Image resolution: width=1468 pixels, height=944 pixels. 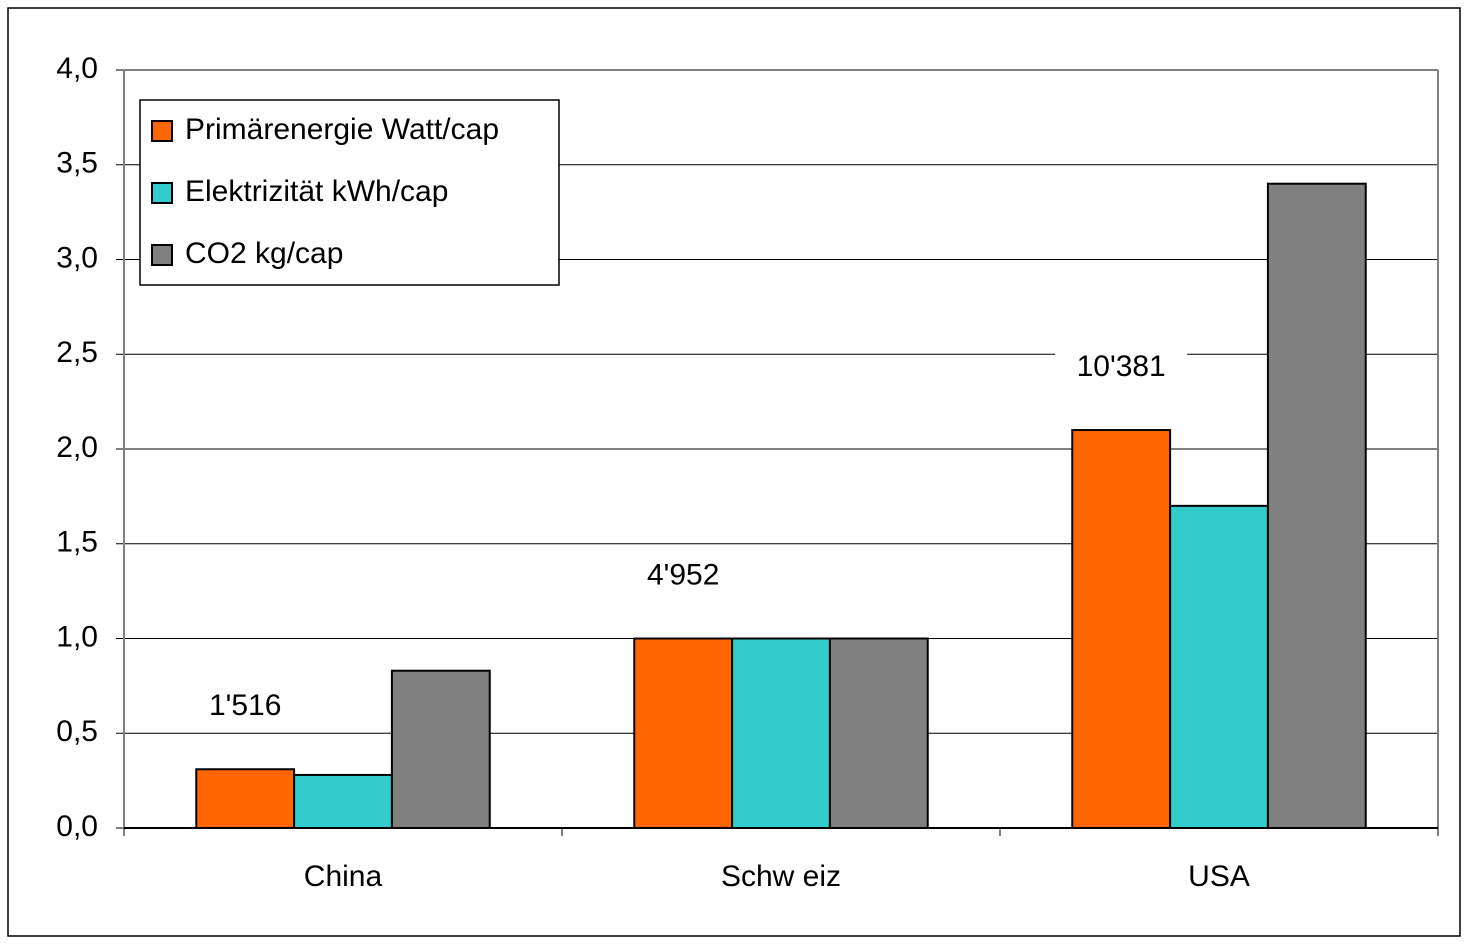 I want to click on y-tick-label: 4,0, so click(x=77, y=68).